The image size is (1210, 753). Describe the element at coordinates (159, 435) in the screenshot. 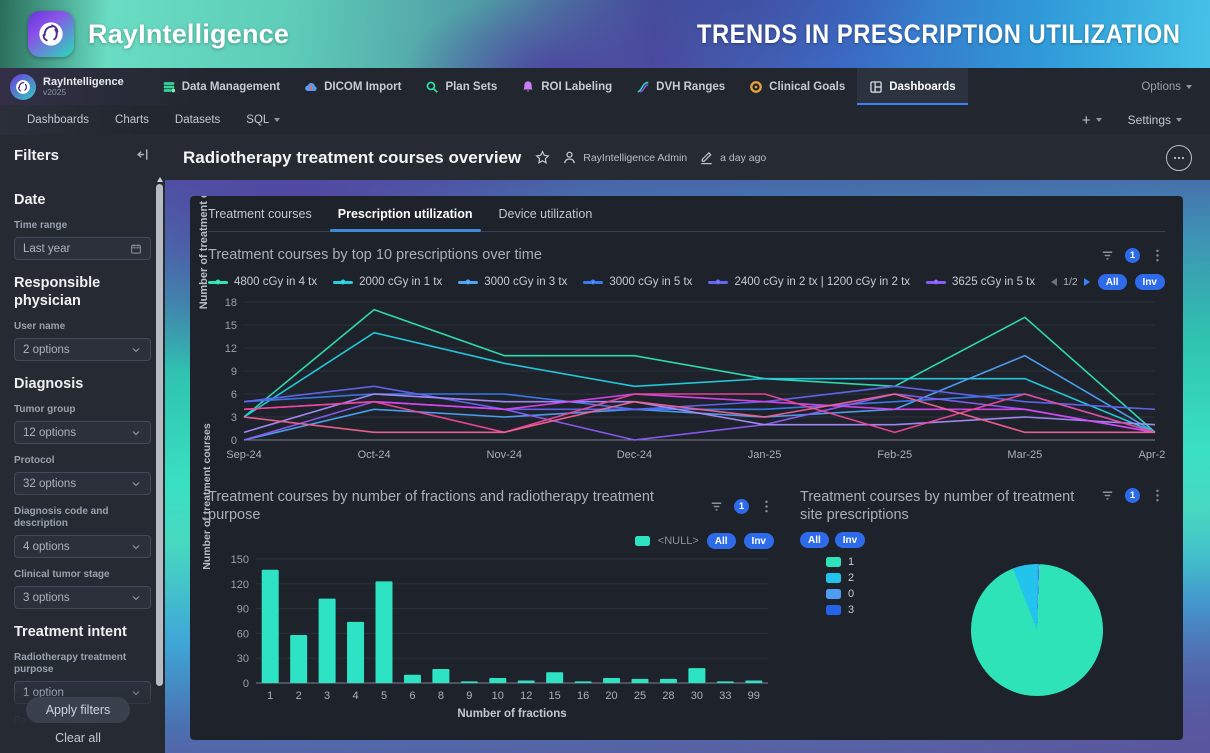

I see `scrollbar-thumb` at that location.